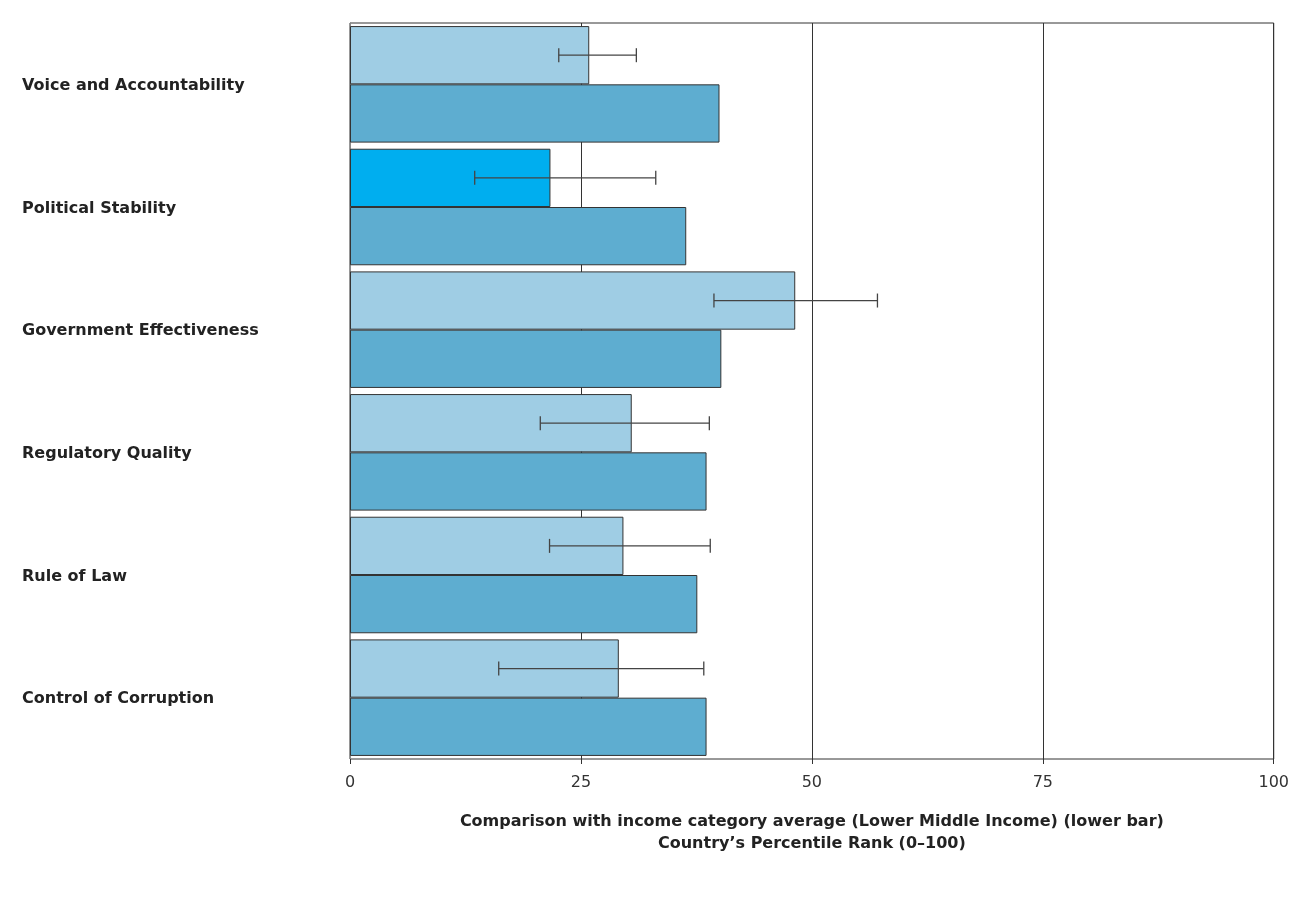  I want to click on x-tick-label: 75, so click(1042, 781).